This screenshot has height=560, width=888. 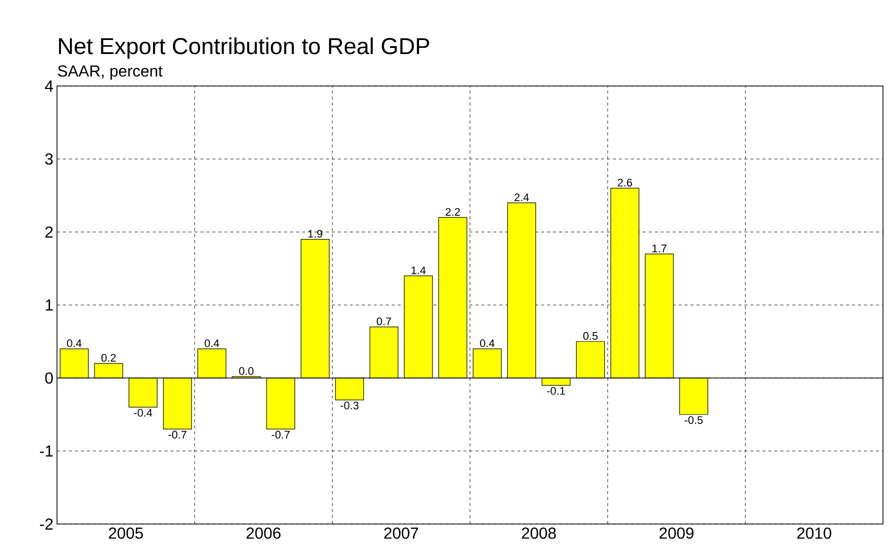 I want to click on y-tick-label: -2, so click(x=46, y=524).